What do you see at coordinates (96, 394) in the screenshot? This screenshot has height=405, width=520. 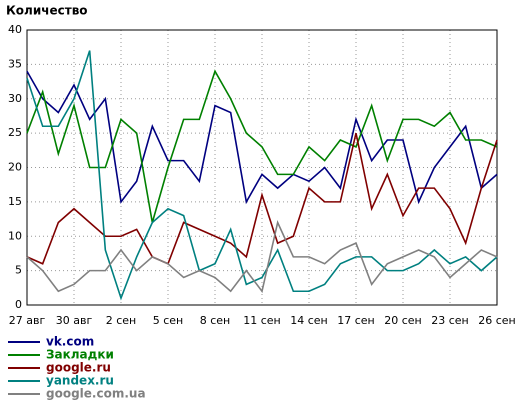 I see `legend-label: google.com.ua` at bounding box center [96, 394].